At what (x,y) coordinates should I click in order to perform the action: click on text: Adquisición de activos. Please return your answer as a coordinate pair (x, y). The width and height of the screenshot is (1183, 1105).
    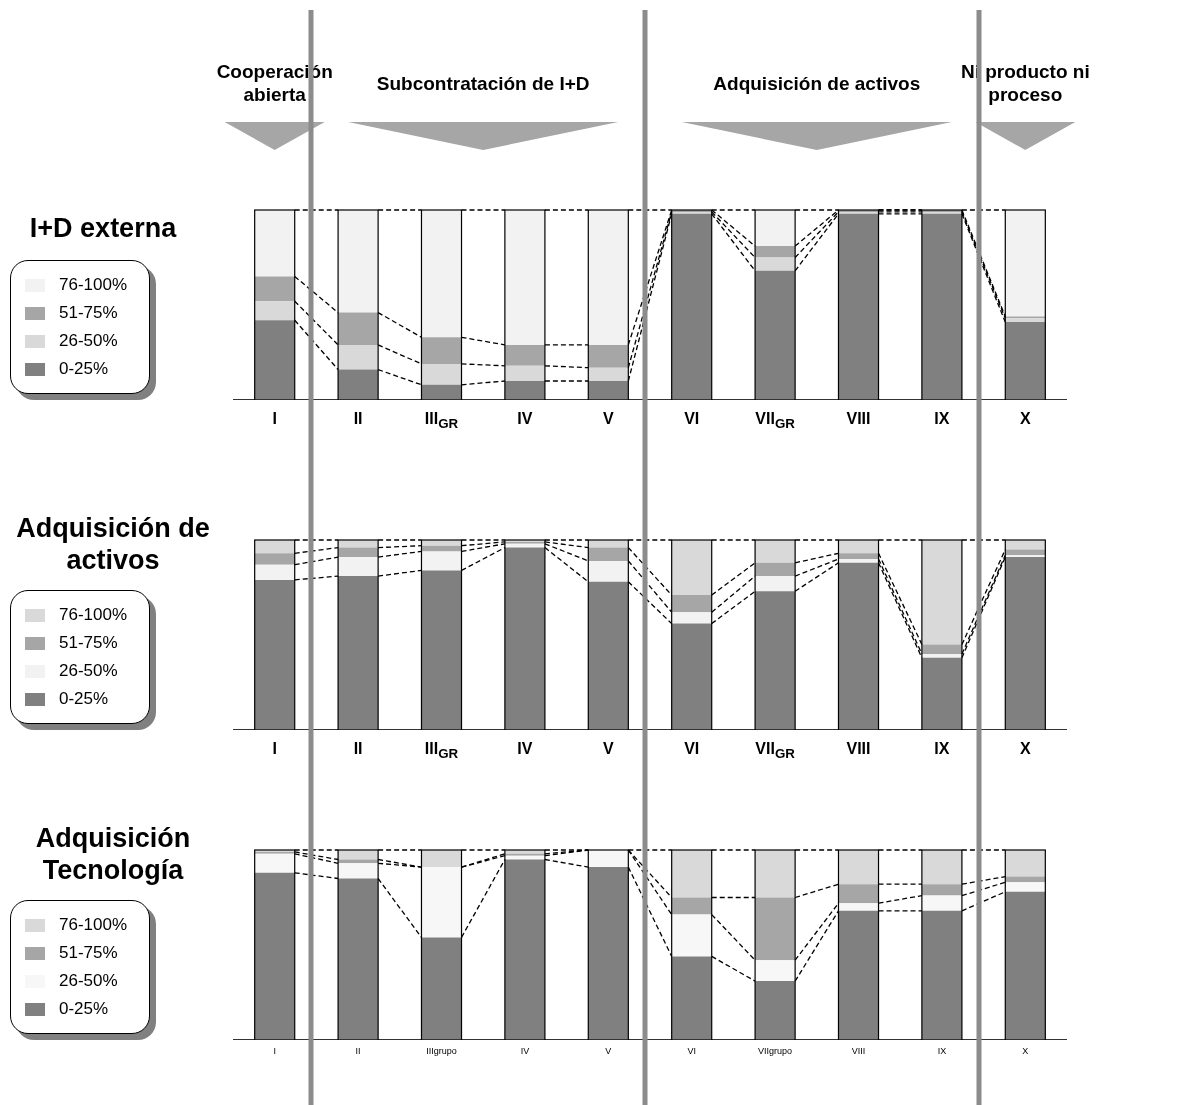
    Looking at the image, I should click on (817, 83).